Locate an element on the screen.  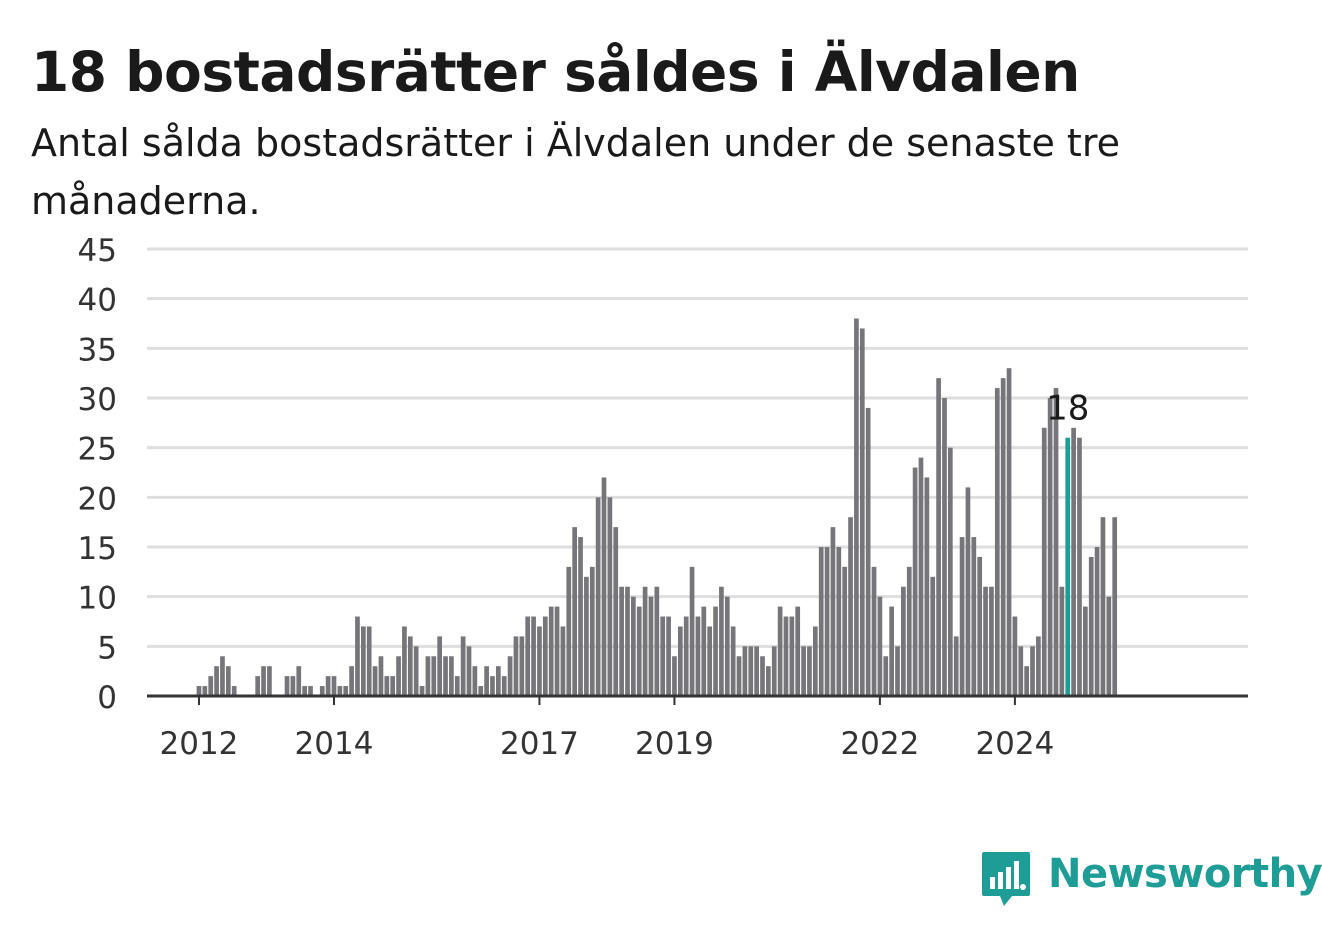
x-tick-label: 2022 is located at coordinates (879, 744).